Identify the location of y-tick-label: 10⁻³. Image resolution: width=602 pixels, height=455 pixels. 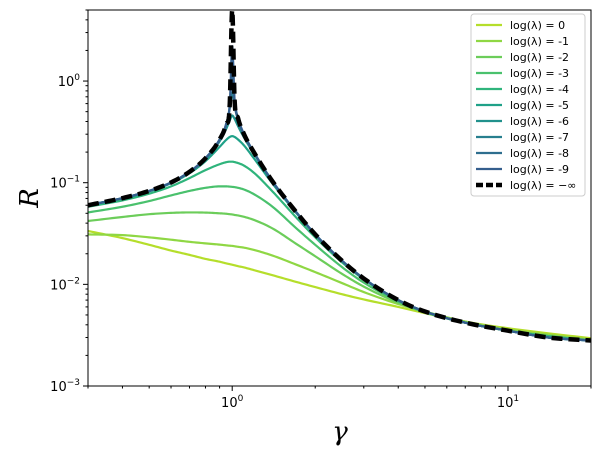
(65, 386).